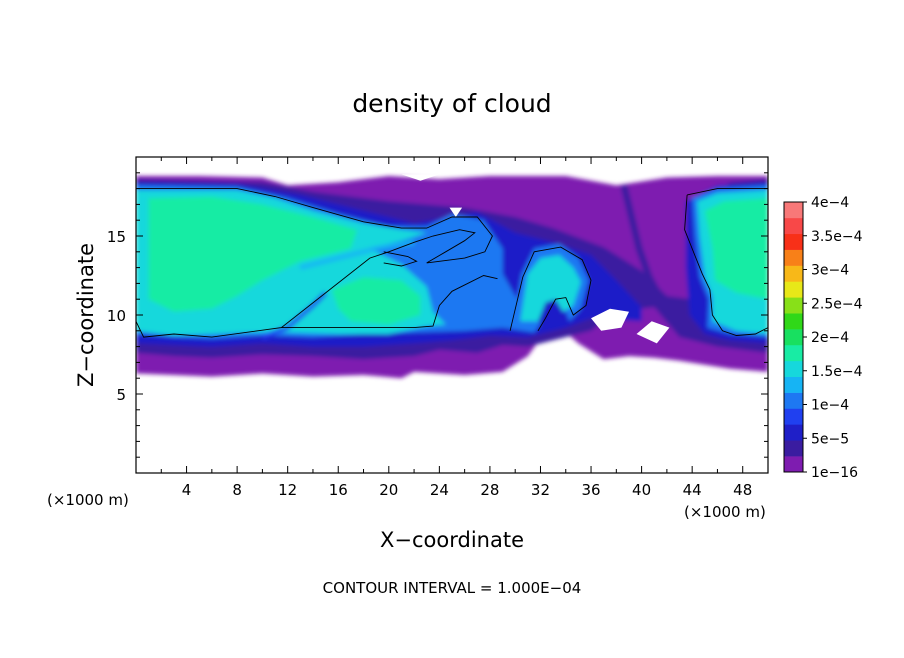 The width and height of the screenshot is (904, 658). I want to click on colorbar-label-8: 5e−5, so click(830, 439).